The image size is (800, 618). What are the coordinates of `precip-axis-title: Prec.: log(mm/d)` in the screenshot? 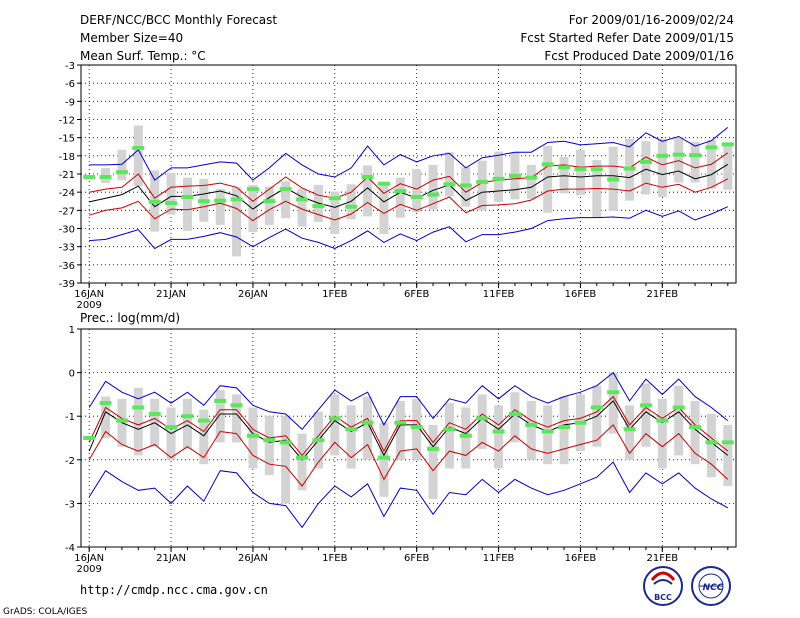 It's located at (130, 318).